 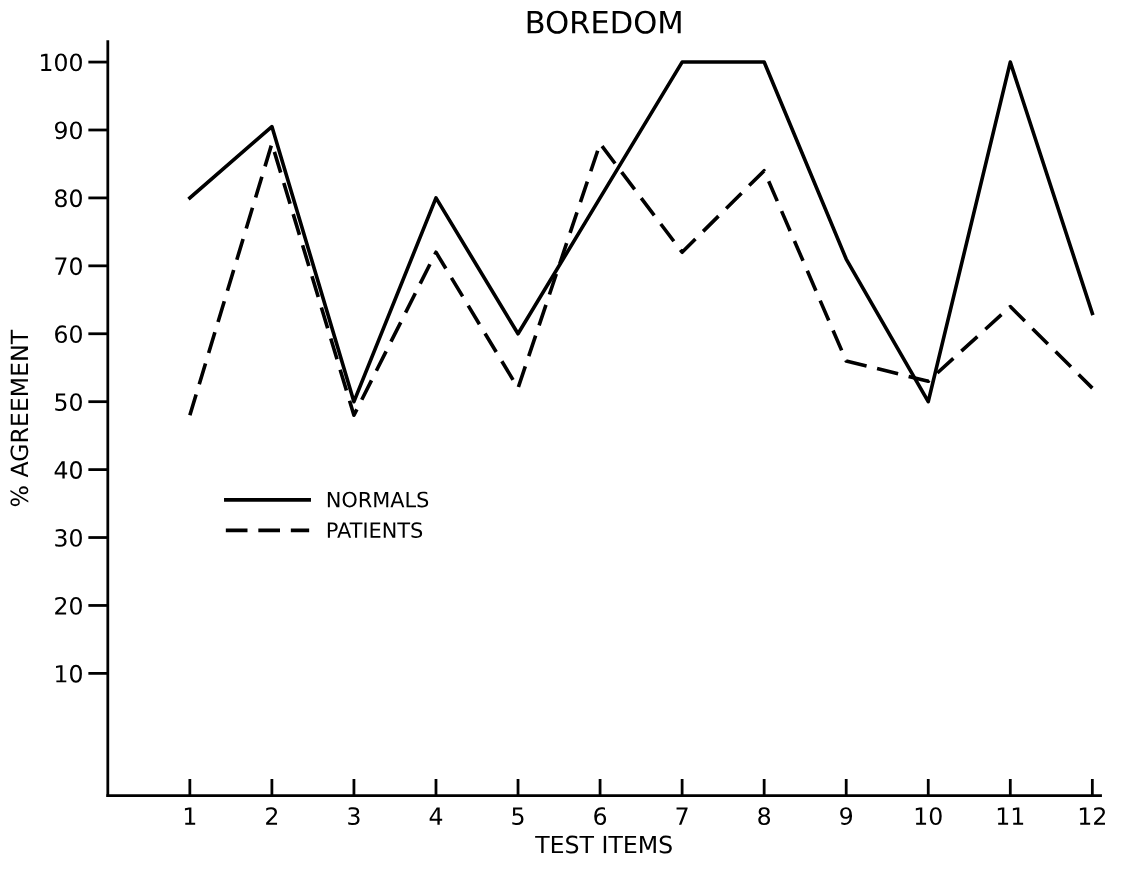 I want to click on x-tick-label: 2, so click(x=272, y=816).